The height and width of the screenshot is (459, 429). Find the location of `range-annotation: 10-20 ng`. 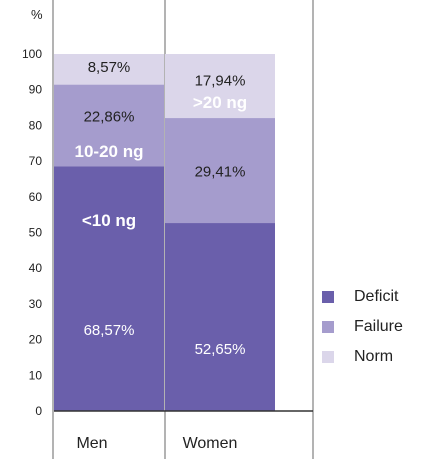

range-annotation: 10-20 ng is located at coordinates (109, 151).